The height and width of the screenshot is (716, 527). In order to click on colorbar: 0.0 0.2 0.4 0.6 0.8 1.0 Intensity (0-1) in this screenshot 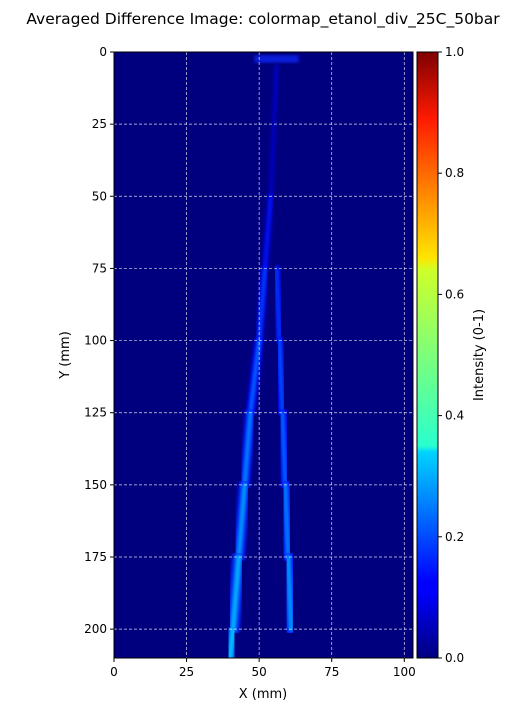, I will do `click(451, 355)`.